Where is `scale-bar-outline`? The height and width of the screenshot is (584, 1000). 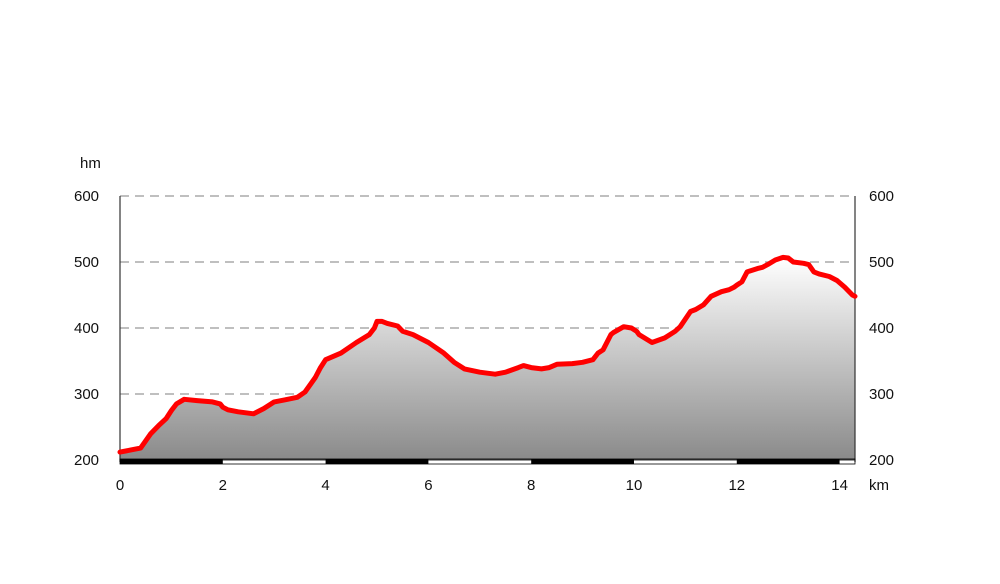
scale-bar-outline is located at coordinates (487, 461).